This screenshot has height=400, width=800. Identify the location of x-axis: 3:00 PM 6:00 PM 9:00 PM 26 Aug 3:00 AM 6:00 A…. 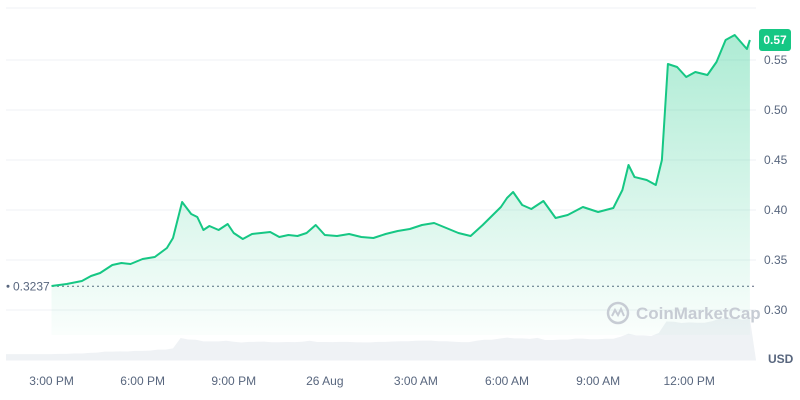
(372, 381).